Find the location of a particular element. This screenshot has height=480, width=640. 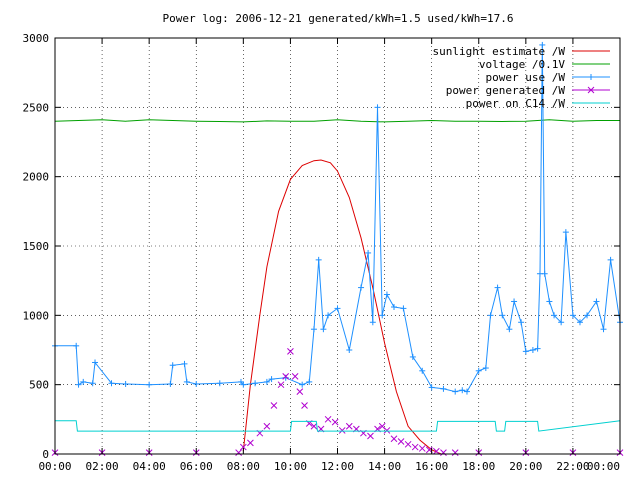

y-tick-label: 3000 is located at coordinates (36, 38).